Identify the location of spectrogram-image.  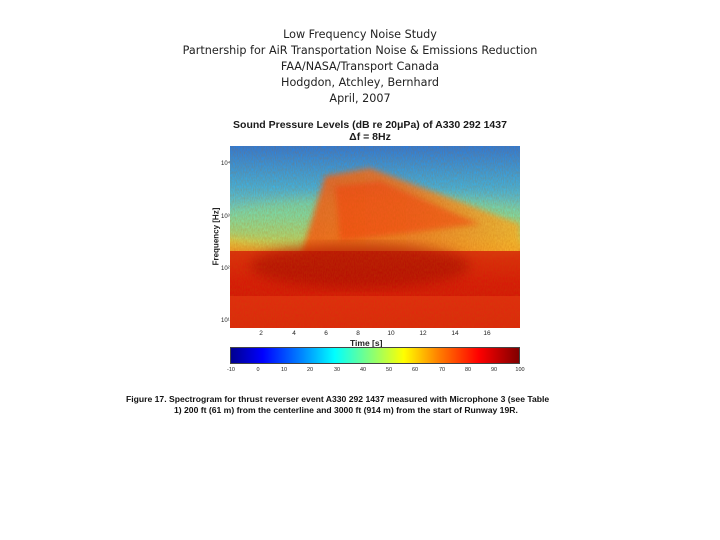
(375, 237).